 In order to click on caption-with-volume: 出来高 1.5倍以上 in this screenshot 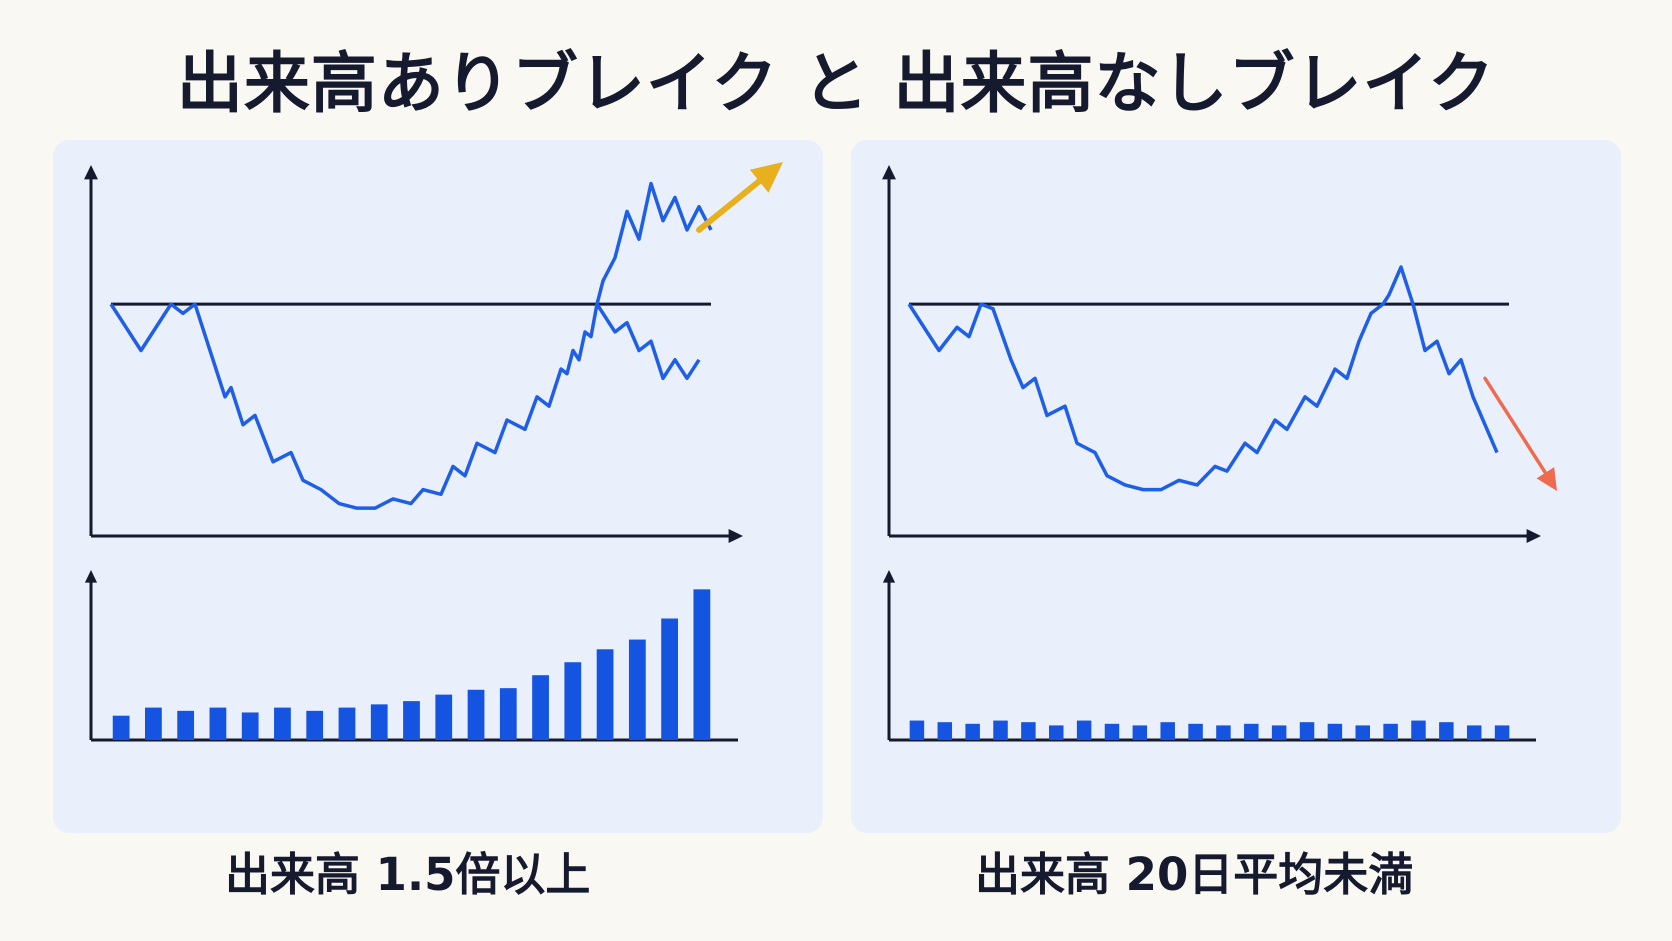, I will do `click(408, 874)`.